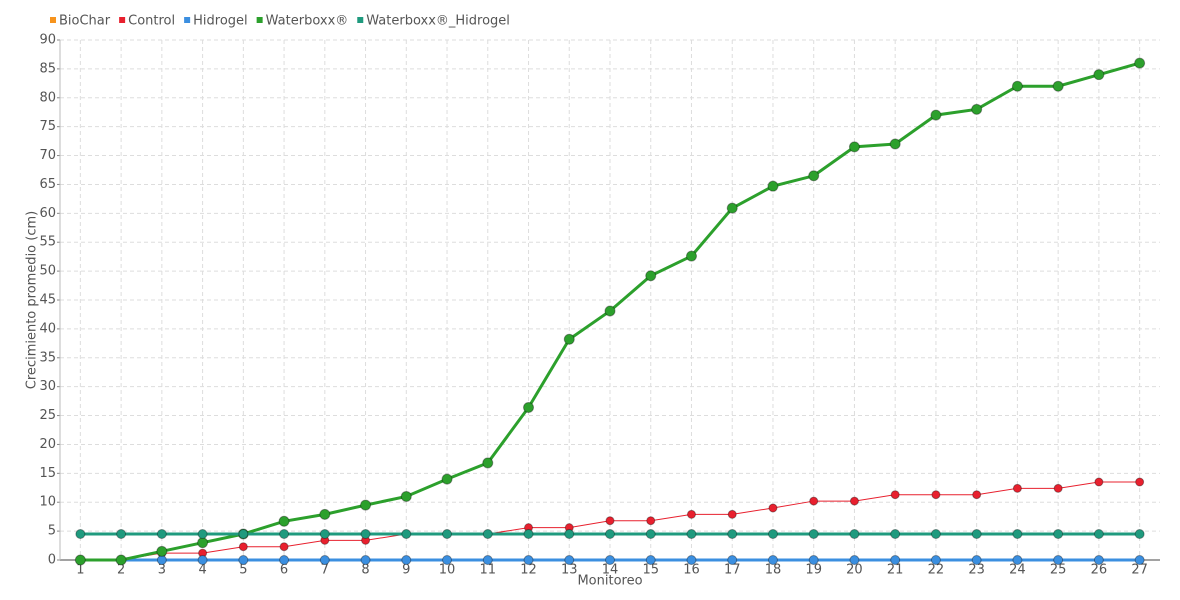 Image resolution: width=1180 pixels, height=600 pixels. I want to click on y-tick-label: 15, so click(47, 473).